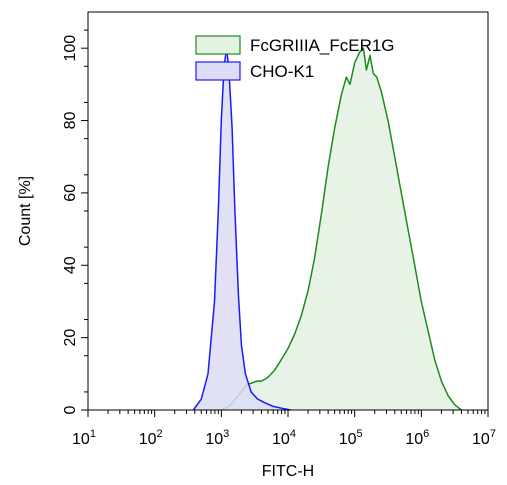 This screenshot has height=485, width=507. What do you see at coordinates (288, 471) in the screenshot?
I see `x-axis-label: FITC-H` at bounding box center [288, 471].